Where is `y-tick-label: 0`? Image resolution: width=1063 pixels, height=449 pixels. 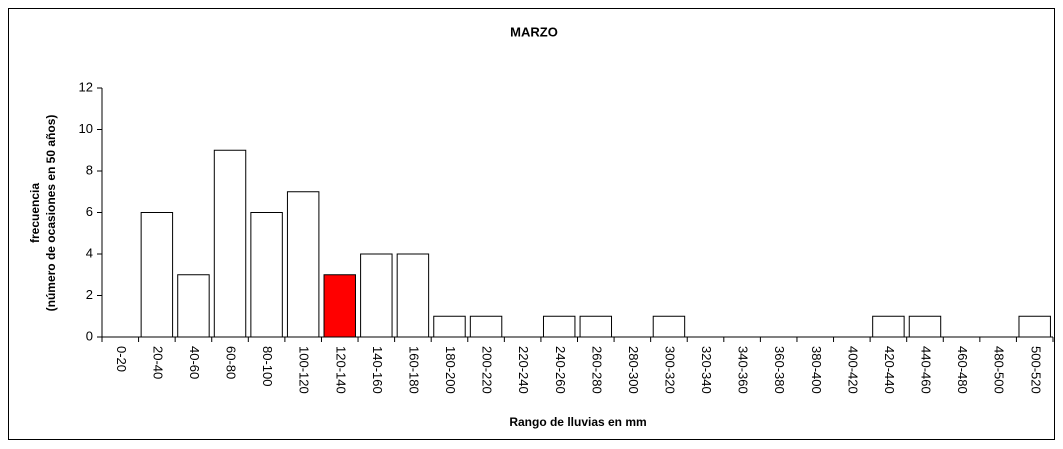 y-tick-label: 0 is located at coordinates (89, 335).